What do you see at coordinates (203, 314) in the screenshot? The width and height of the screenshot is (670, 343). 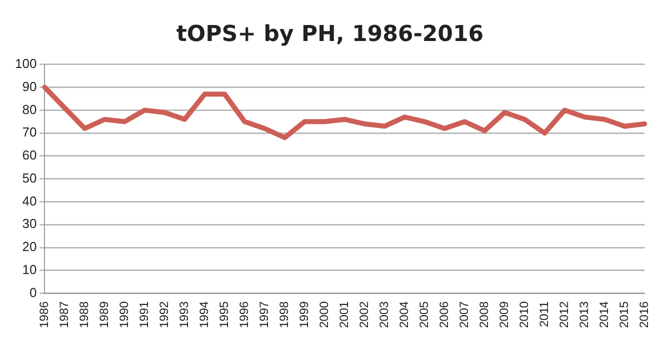 I see `x-tick-label: 1994` at bounding box center [203, 314].